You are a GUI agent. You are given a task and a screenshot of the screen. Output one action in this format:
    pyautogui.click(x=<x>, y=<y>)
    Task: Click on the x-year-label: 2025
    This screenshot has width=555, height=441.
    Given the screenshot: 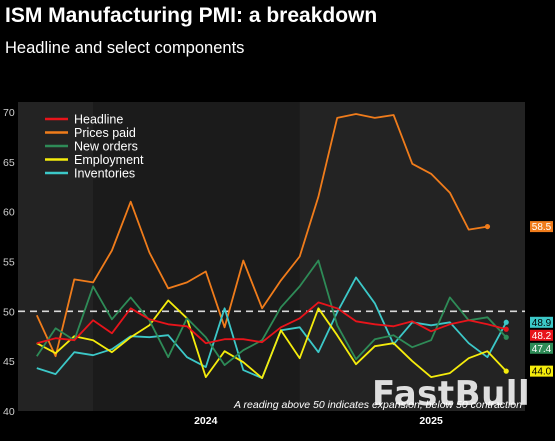 What is the action you would take?
    pyautogui.click(x=431, y=421)
    